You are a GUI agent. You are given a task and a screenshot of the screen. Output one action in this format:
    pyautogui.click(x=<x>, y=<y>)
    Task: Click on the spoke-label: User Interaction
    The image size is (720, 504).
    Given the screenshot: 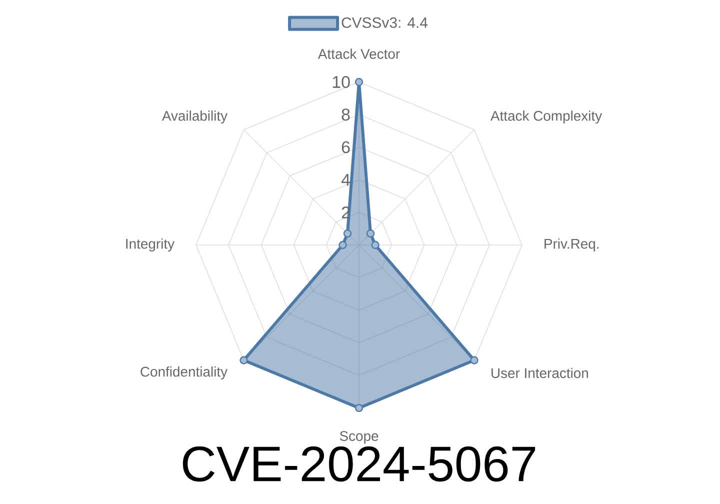 What is the action you would take?
    pyautogui.click(x=540, y=373)
    